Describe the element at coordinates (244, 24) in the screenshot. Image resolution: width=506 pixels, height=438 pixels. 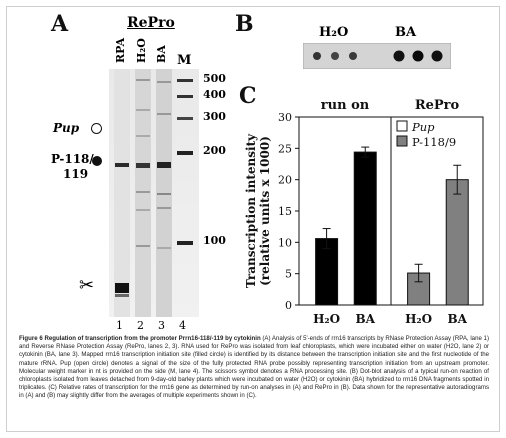
I see `panel-b-letter: B` at that location.